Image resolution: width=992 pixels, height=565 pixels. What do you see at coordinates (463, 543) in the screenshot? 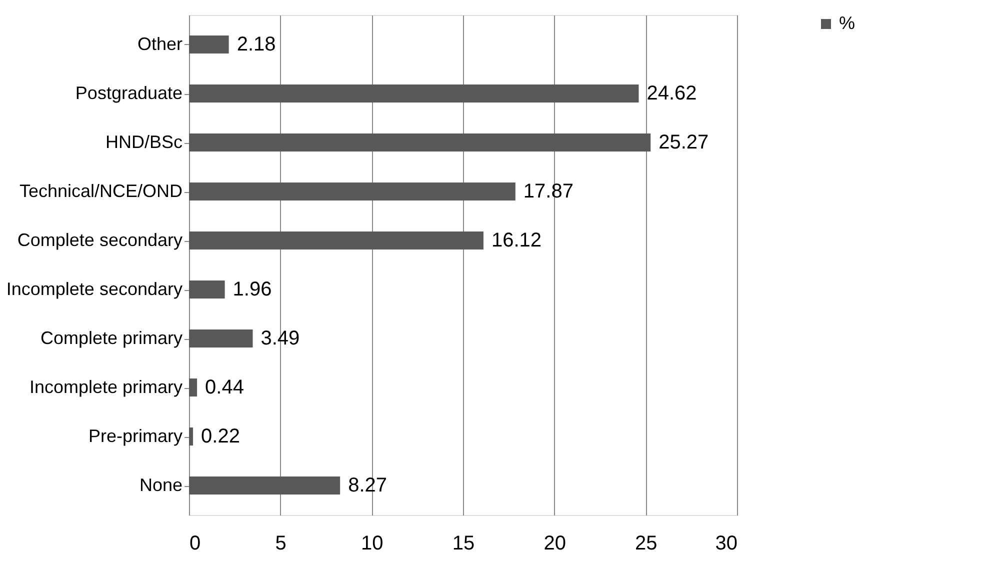
I see `x-tick-label: 15` at bounding box center [463, 543].